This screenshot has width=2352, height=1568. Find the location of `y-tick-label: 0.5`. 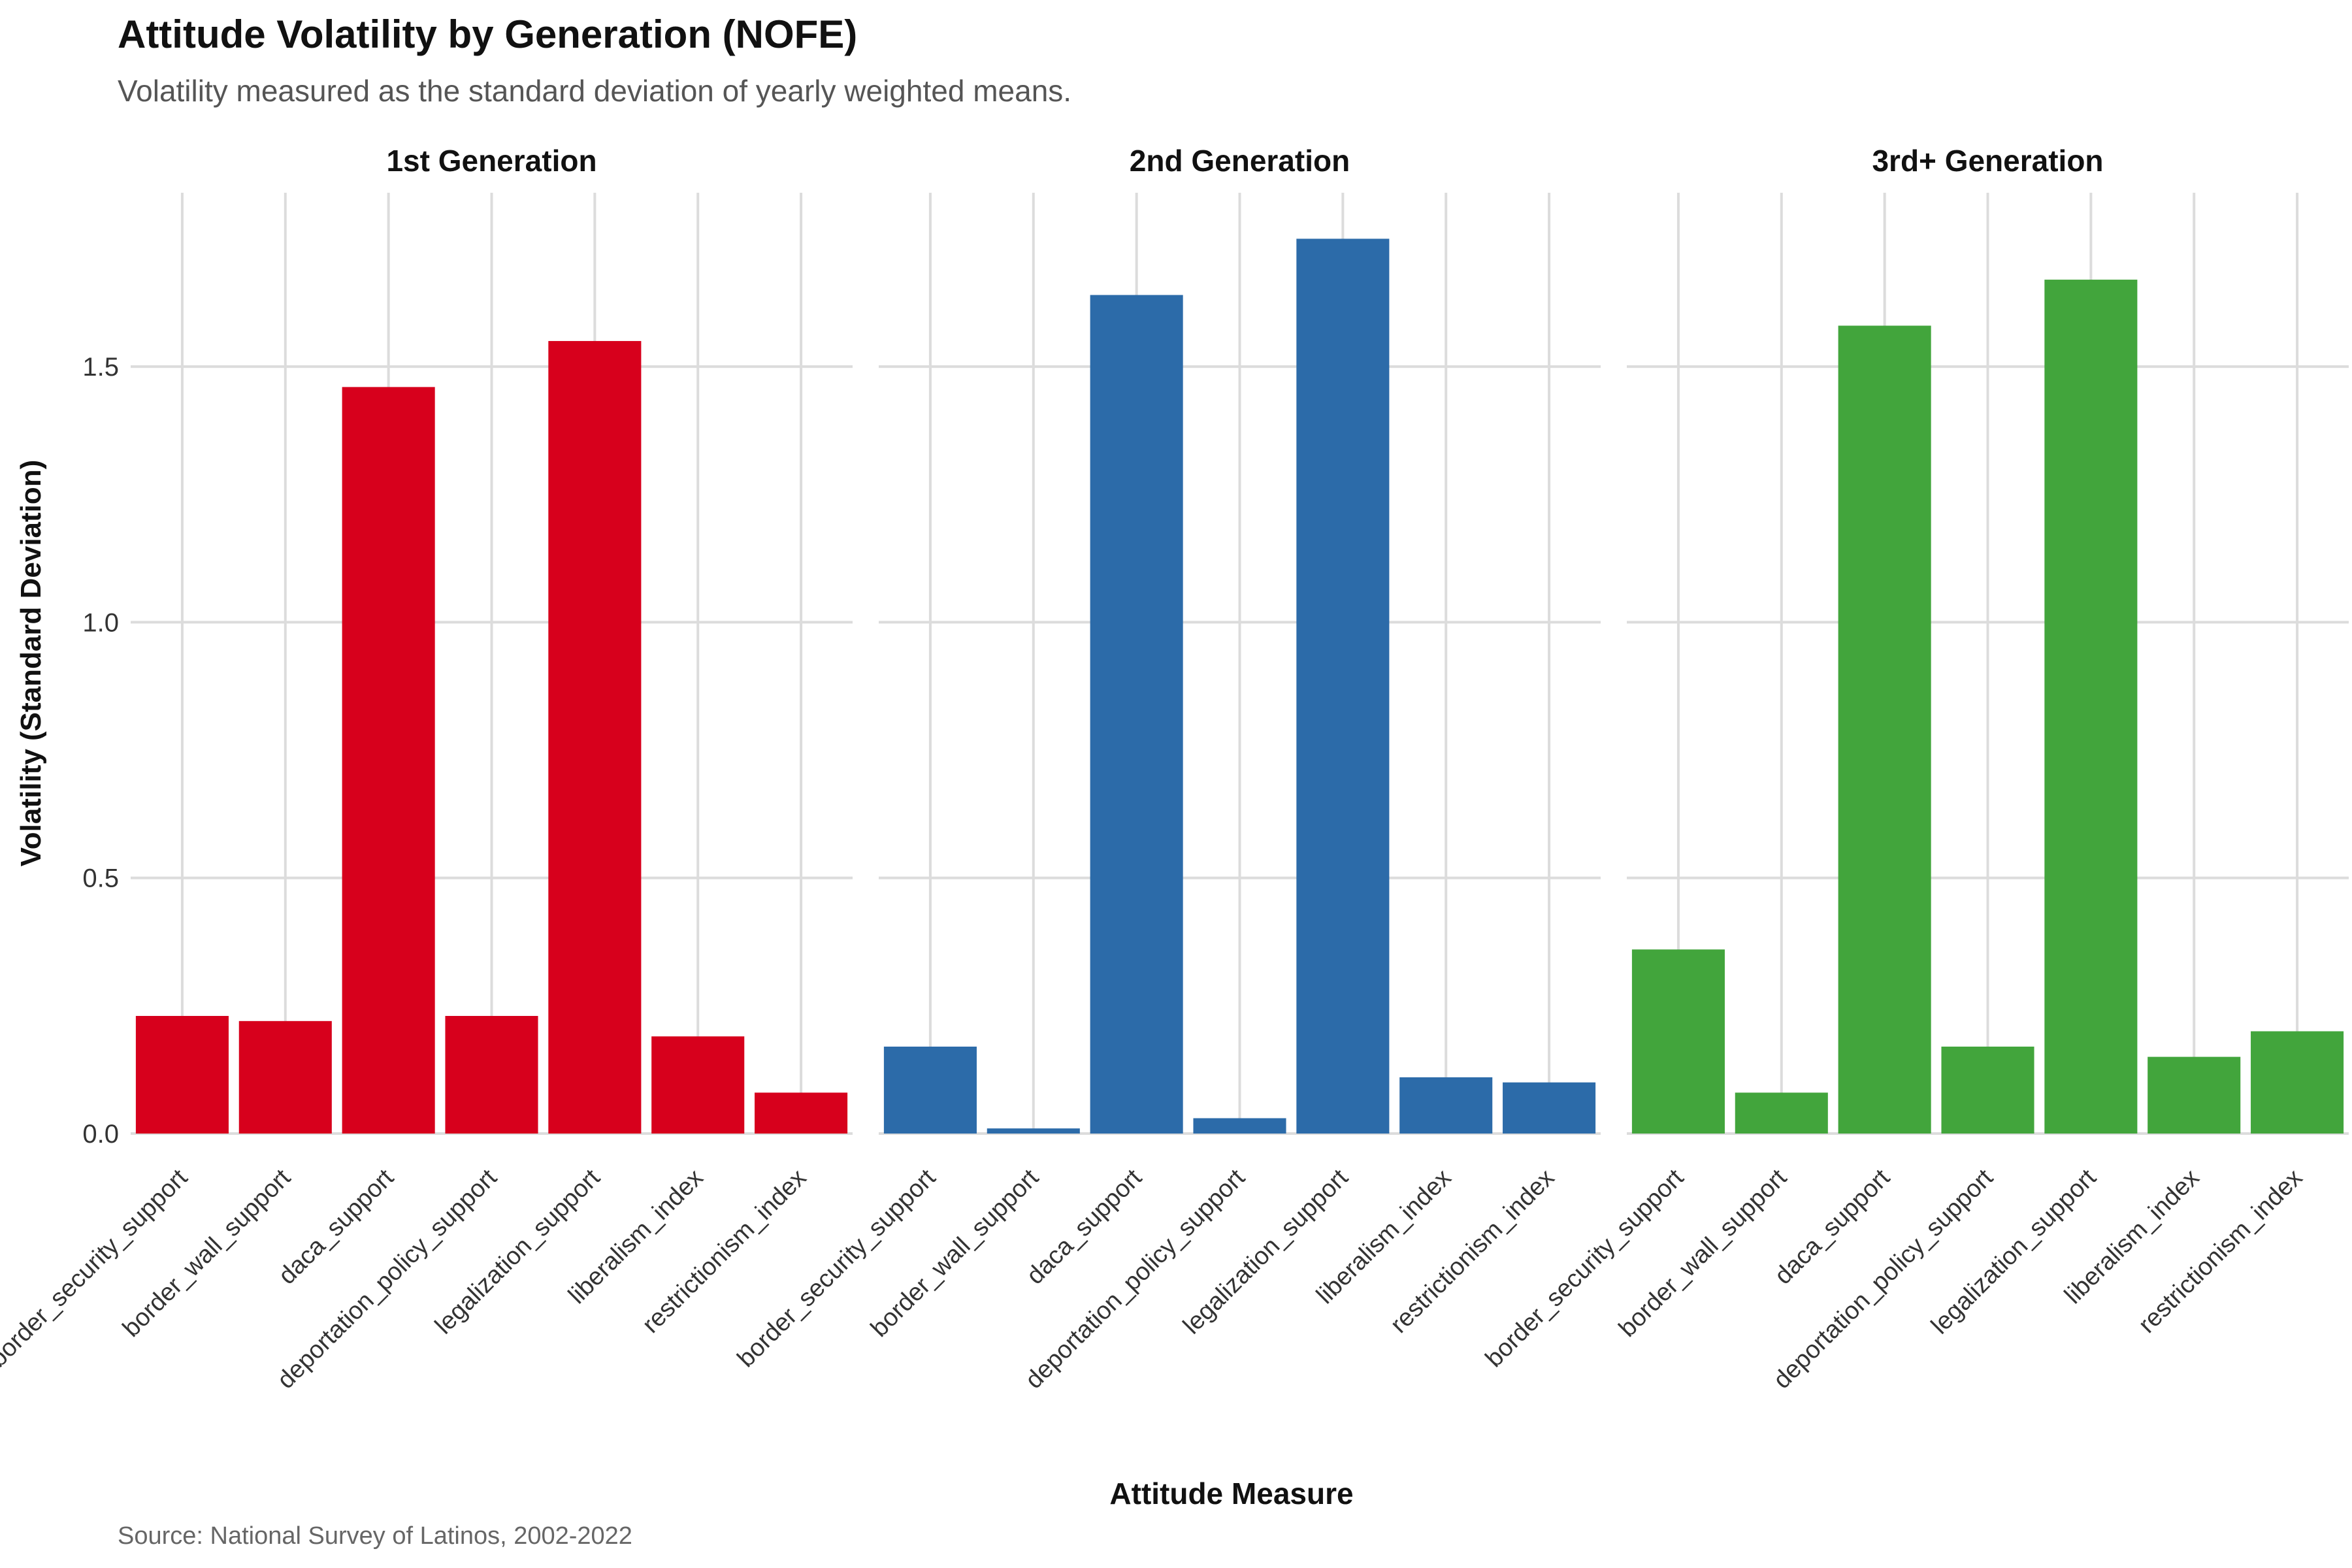

y-tick-label: 0.5 is located at coordinates (100, 878).